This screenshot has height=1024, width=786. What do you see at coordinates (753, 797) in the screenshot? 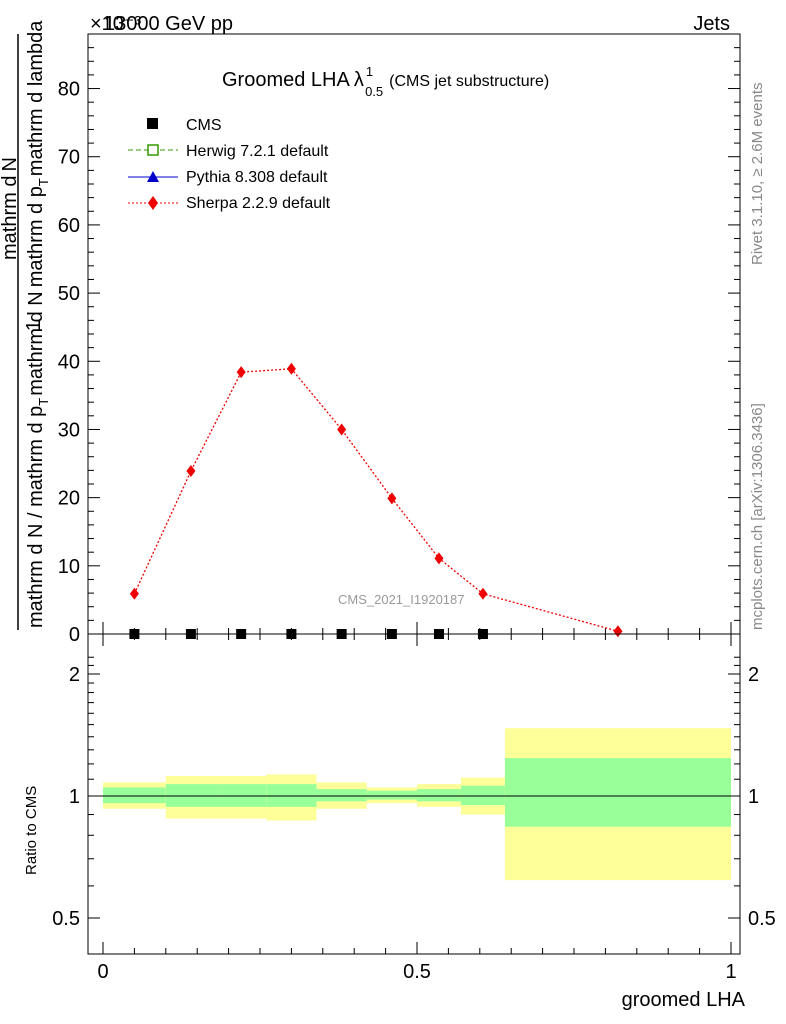
I see `ratio-y-tick-label-right: 1` at bounding box center [753, 797].